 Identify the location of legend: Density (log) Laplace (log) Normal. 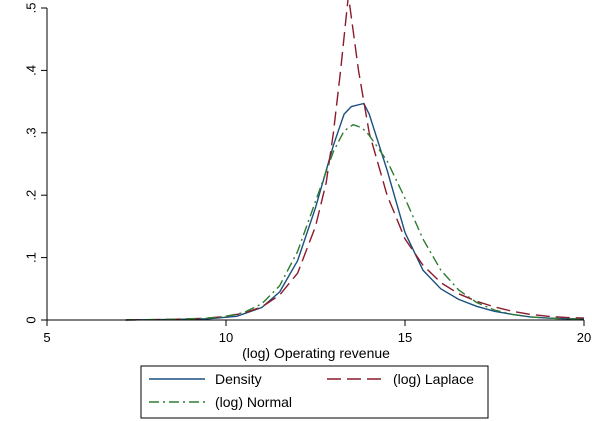
(314, 392).